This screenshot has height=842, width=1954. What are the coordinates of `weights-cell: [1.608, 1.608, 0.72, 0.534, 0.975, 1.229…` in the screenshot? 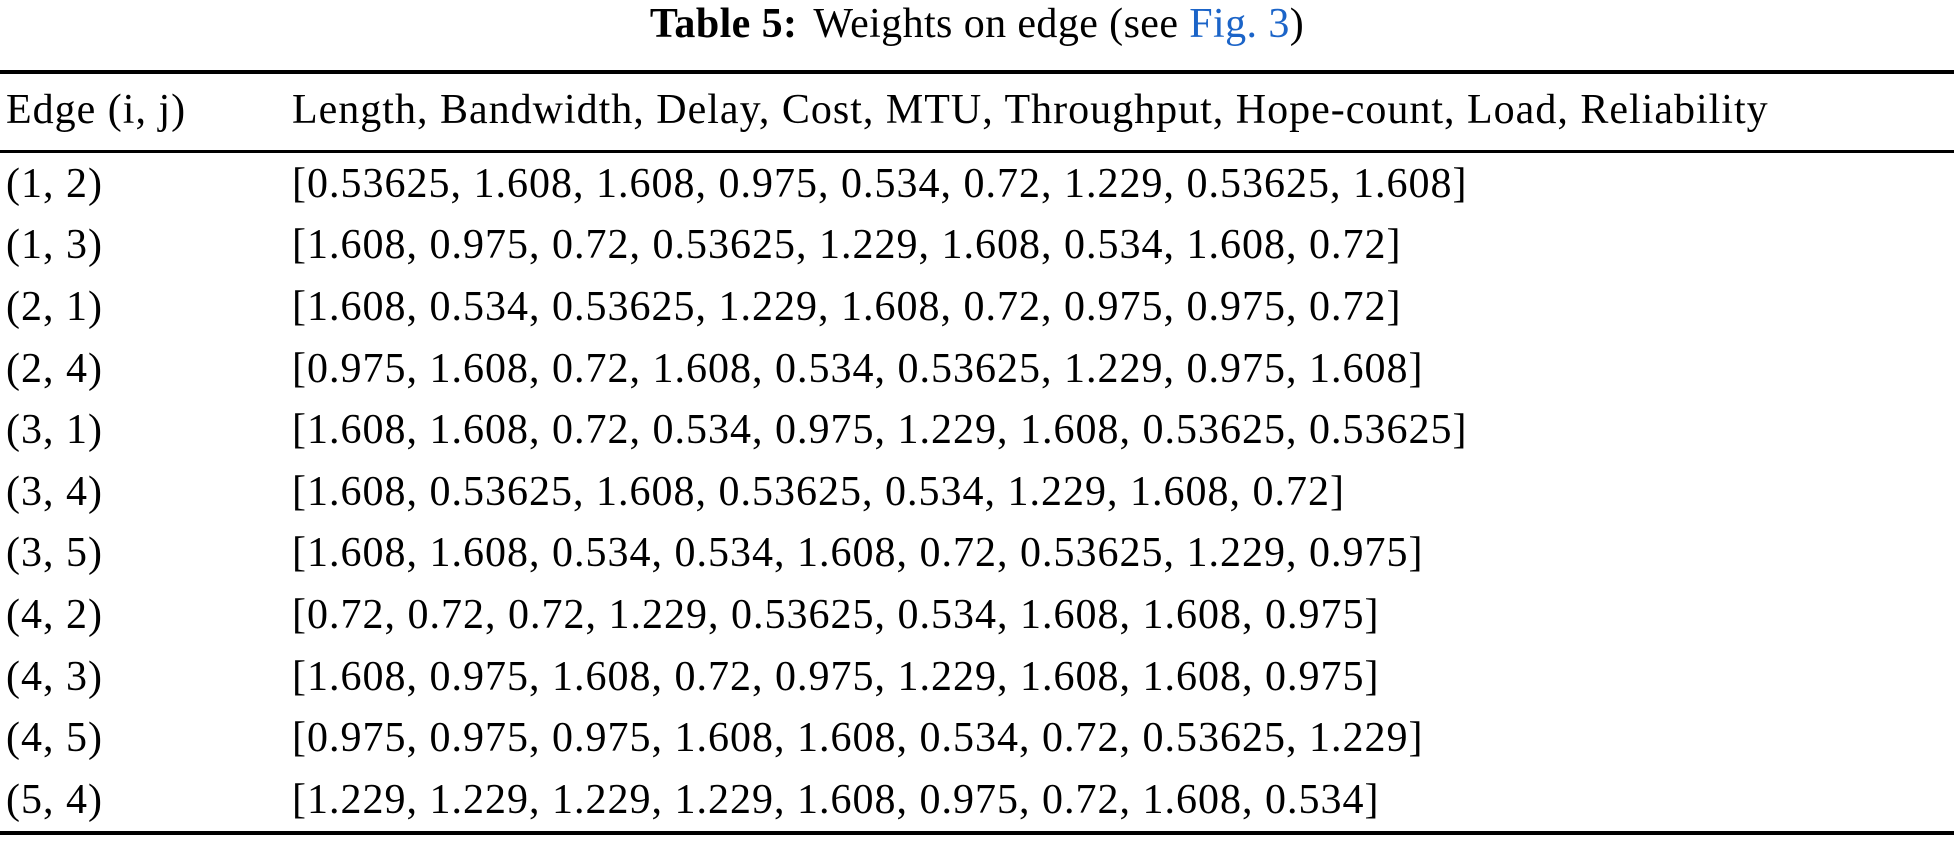 It's located at (880, 430).